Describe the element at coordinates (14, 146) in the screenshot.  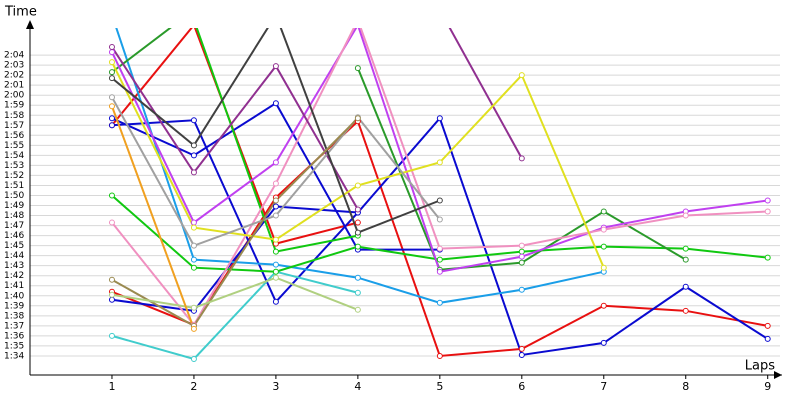
I see `y-tick-label: 1:55` at that location.